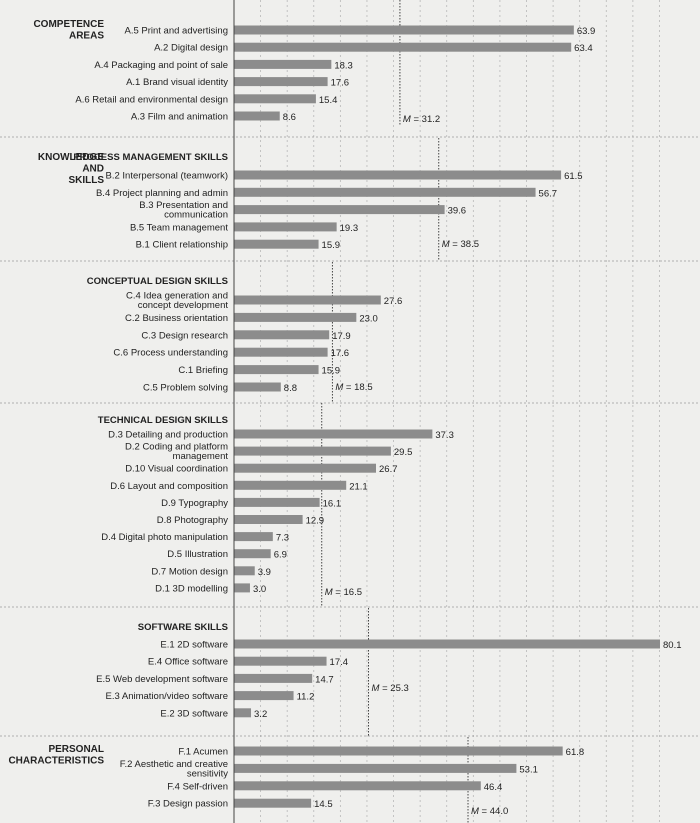 Image resolution: width=700 pixels, height=823 pixels. Describe the element at coordinates (368, 318) in the screenshot. I see `bar-value: 23.0` at that location.